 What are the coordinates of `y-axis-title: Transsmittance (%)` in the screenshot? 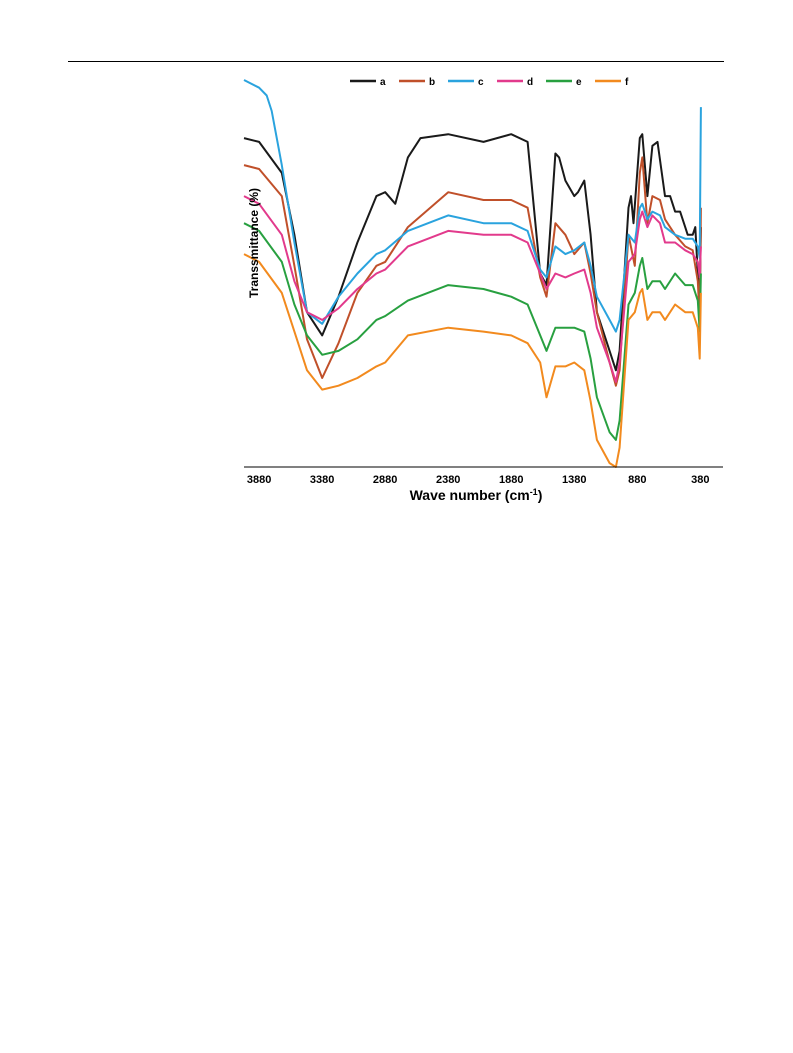 It's located at (254, 243).